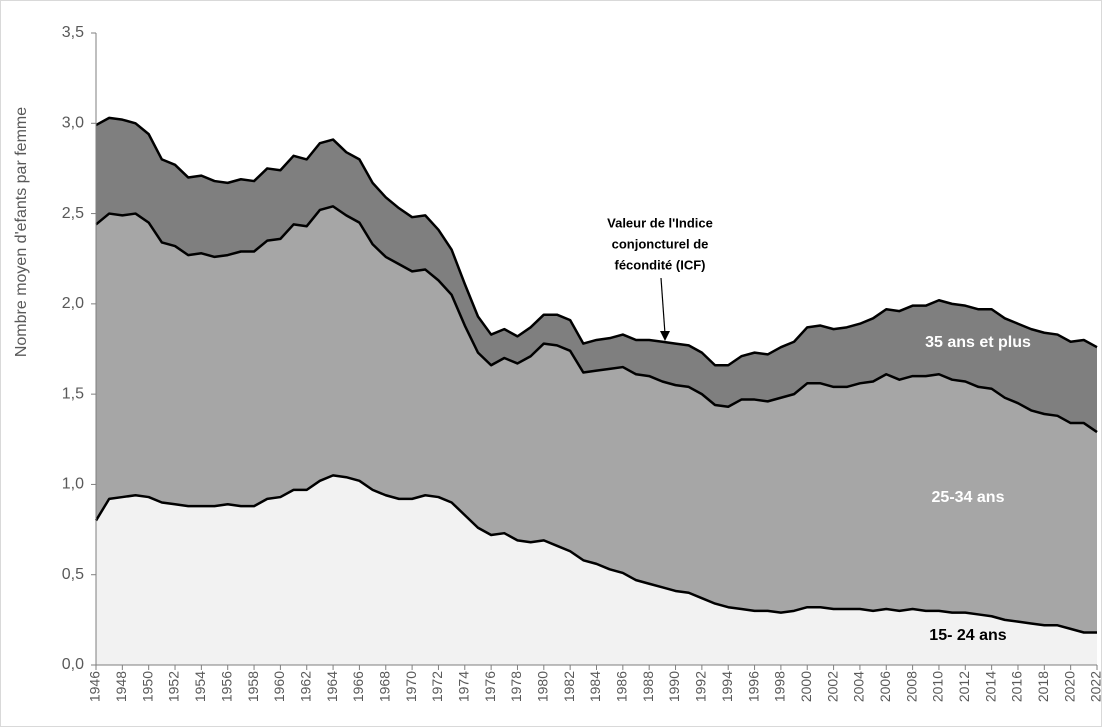 The image size is (1102, 727). I want to click on y-tick-label: 3,0, so click(73, 123).